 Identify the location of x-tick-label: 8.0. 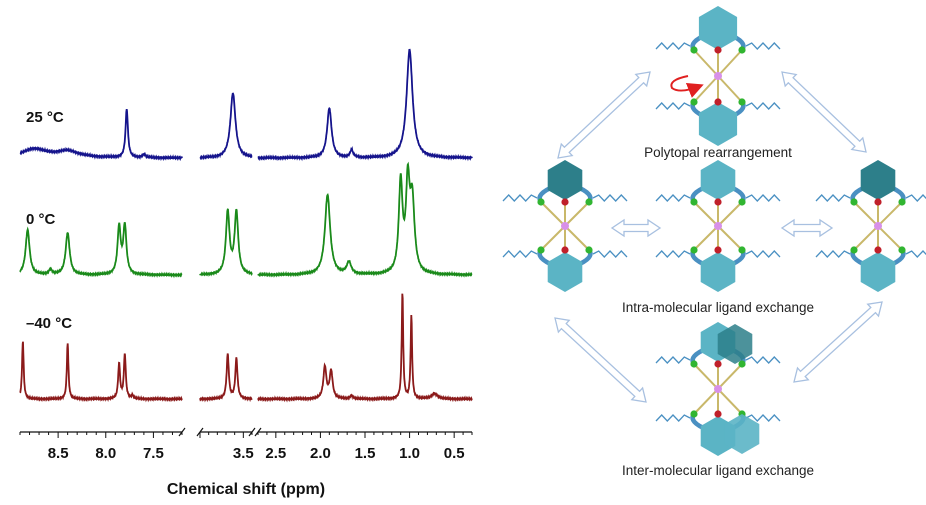
(105, 453).